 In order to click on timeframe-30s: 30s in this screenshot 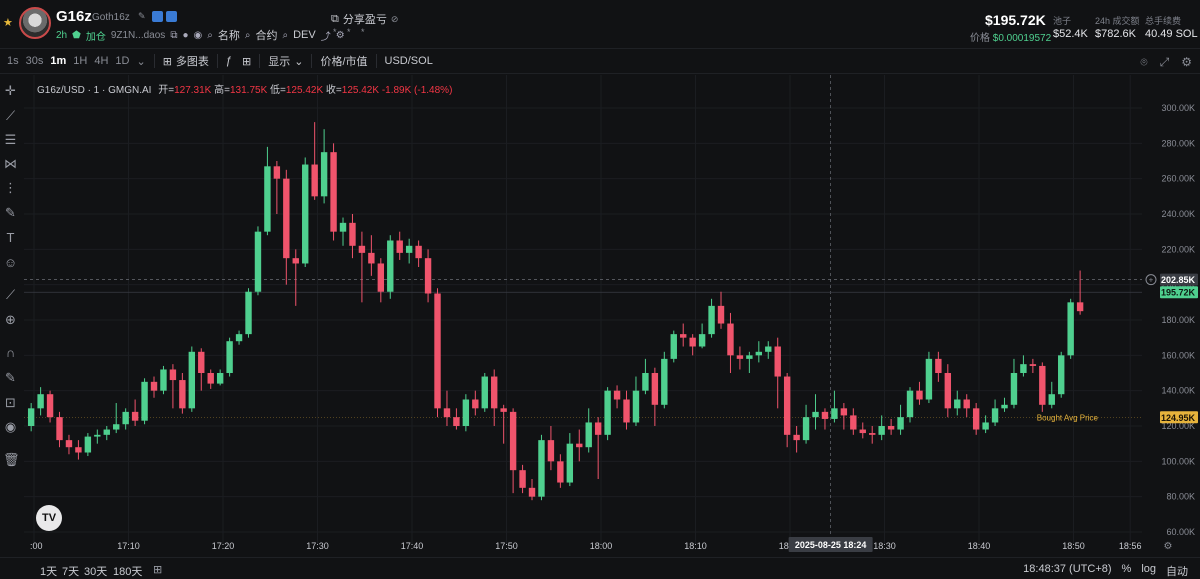, I will do `click(34, 61)`.